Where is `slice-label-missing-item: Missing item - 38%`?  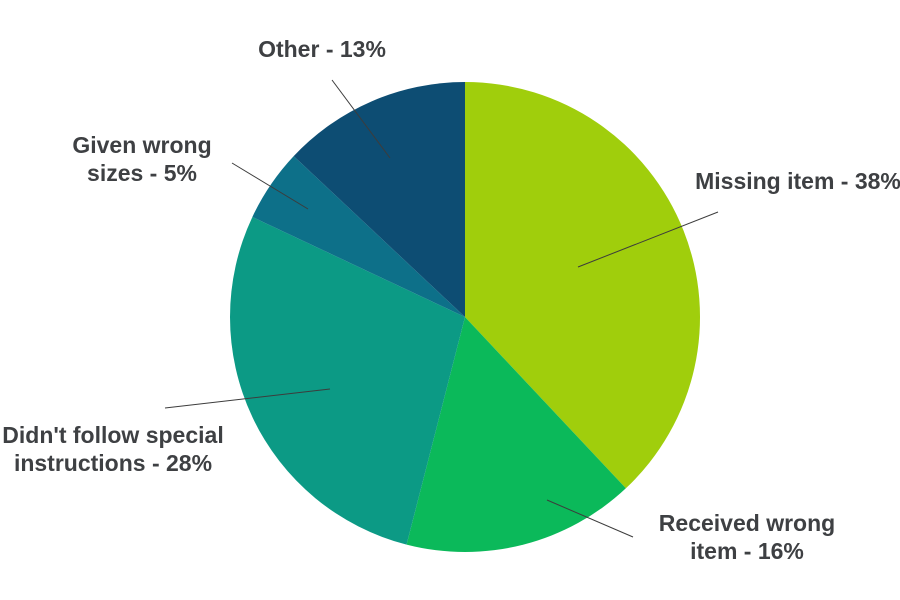 slice-label-missing-item: Missing item - 38% is located at coordinates (797, 181).